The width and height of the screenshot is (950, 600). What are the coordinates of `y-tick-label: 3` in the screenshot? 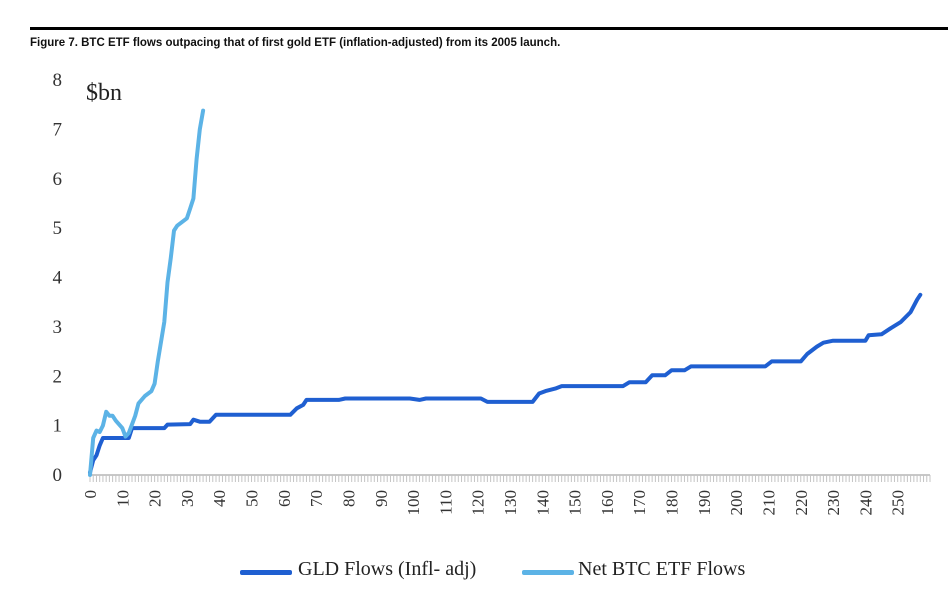 It's located at (58, 327).